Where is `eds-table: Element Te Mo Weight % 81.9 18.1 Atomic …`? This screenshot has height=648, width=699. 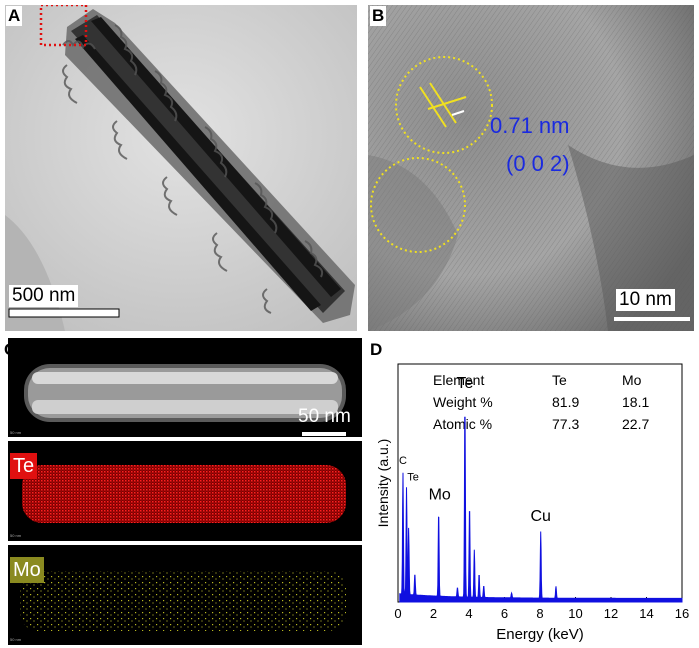 eds-table: Element Te Mo Weight % 81.9 18.1 Atomic … is located at coordinates (555, 403).